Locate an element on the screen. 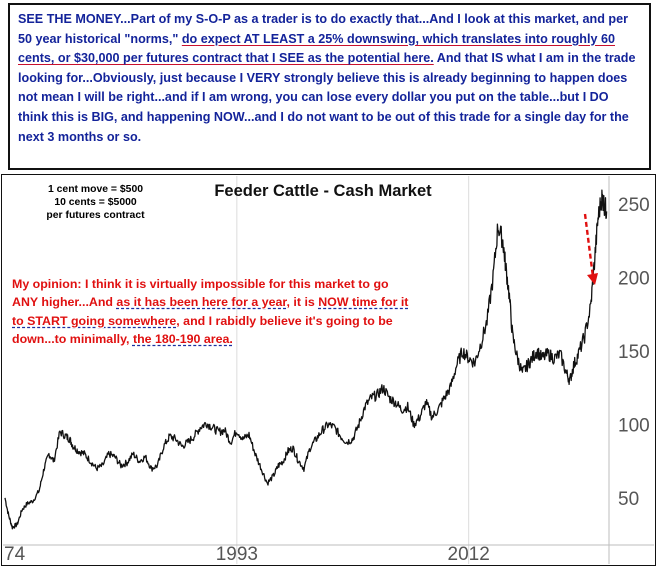 This screenshot has width=661, height=571. downtrend-arrow-icon is located at coordinates (590, 249).